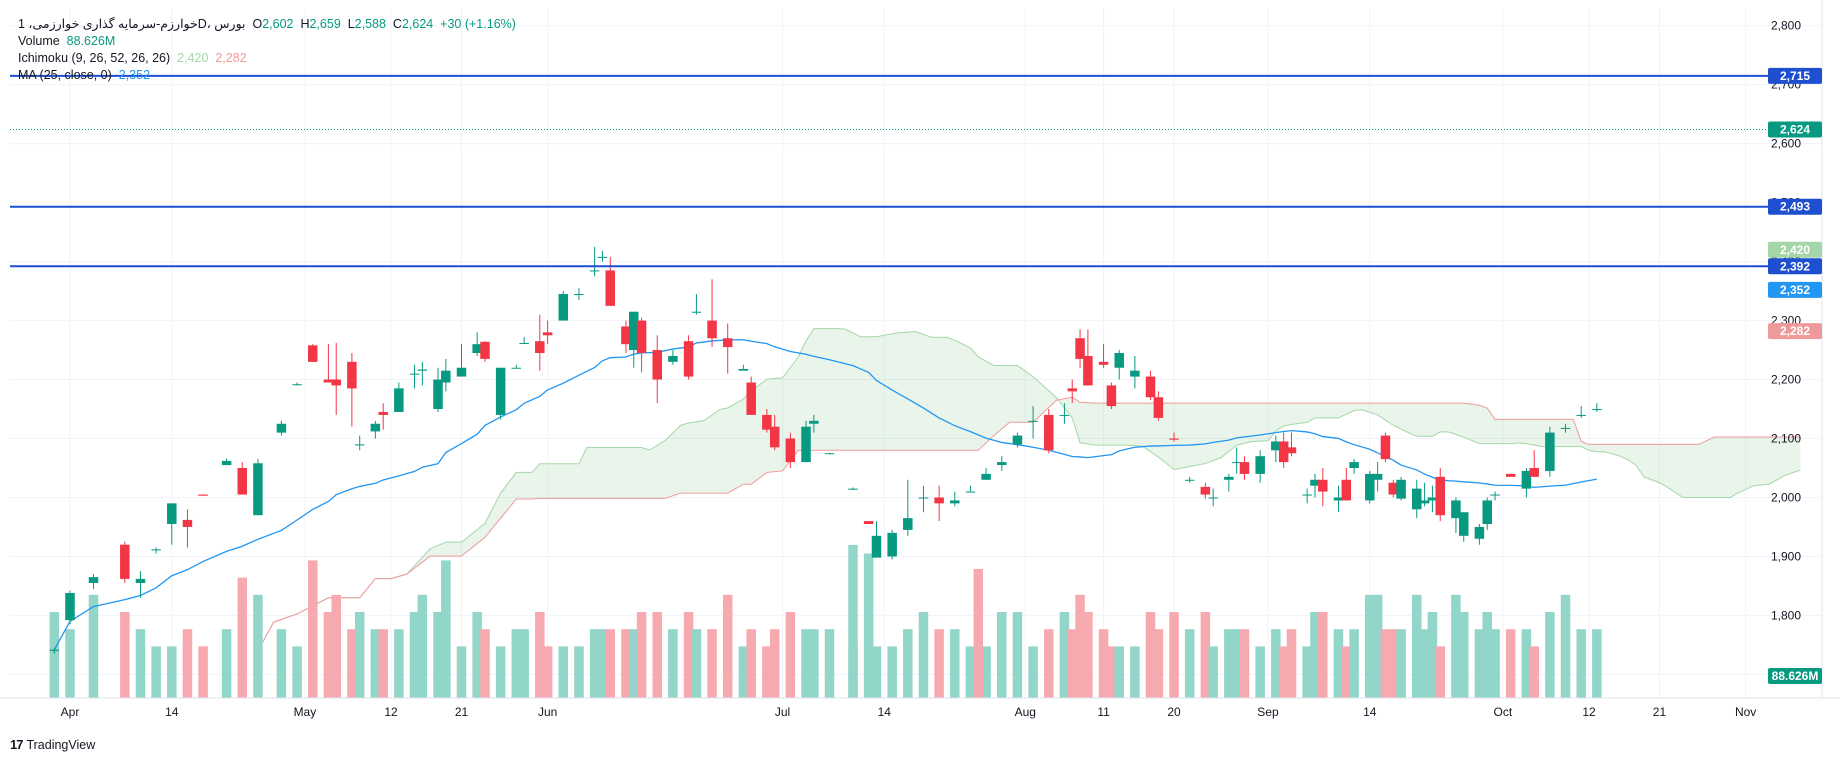  Describe the element at coordinates (231, 58) in the screenshot. I see `ichimoku-span-b-value: 2,282` at that location.